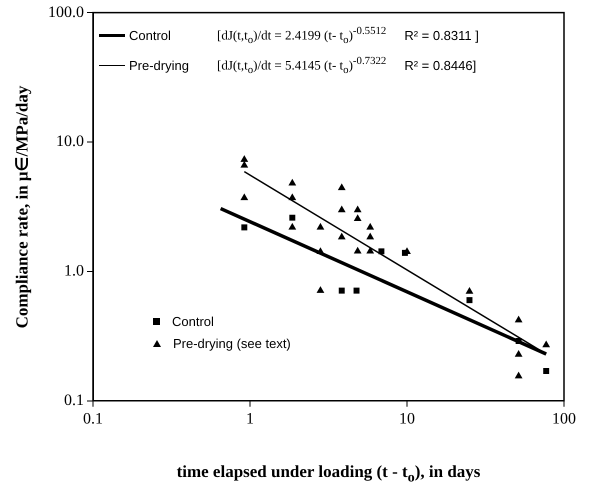 This screenshot has width=594, height=492. What do you see at coordinates (232, 344) in the screenshot?
I see `legend-label: Pre-drying (see text)` at bounding box center [232, 344].